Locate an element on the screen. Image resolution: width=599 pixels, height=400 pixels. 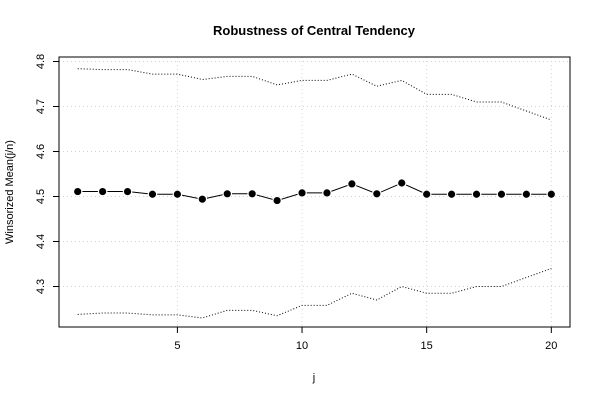
y-axis-label: Winsorized Mean(j/n) is located at coordinates (10, 192).